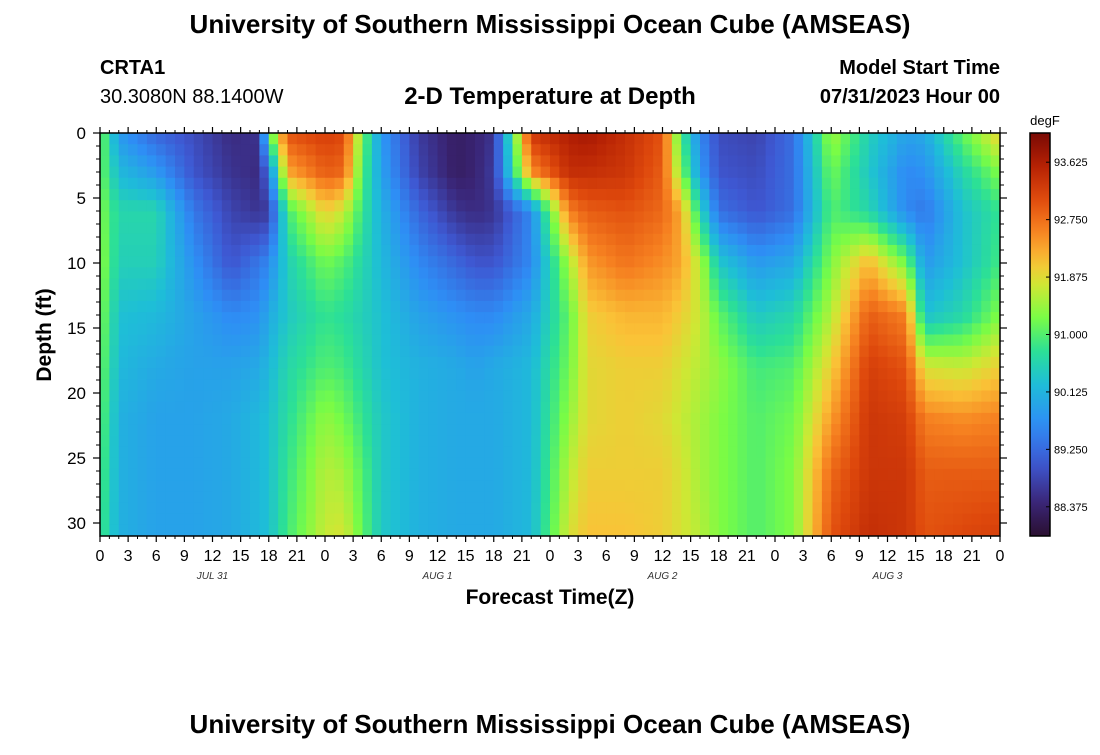 Image resolution: width=1100 pixels, height=755 pixels. What do you see at coordinates (381, 556) in the screenshot?
I see `x-tick-label: 6` at bounding box center [381, 556].